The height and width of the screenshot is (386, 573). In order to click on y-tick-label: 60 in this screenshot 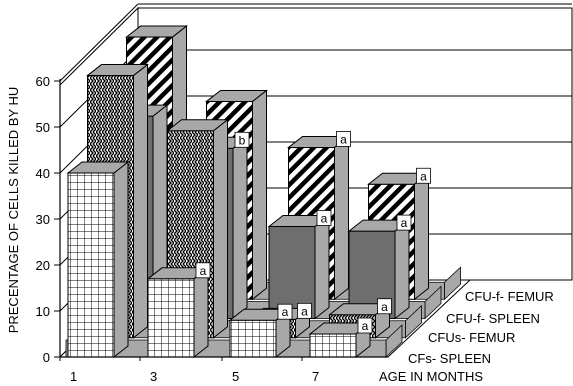, I will do `click(43, 81)`.